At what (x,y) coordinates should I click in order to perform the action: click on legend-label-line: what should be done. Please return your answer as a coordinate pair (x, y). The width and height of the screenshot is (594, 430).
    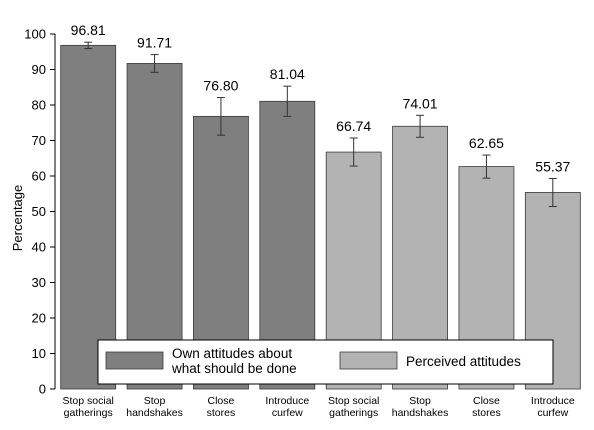
    Looking at the image, I should click on (234, 368).